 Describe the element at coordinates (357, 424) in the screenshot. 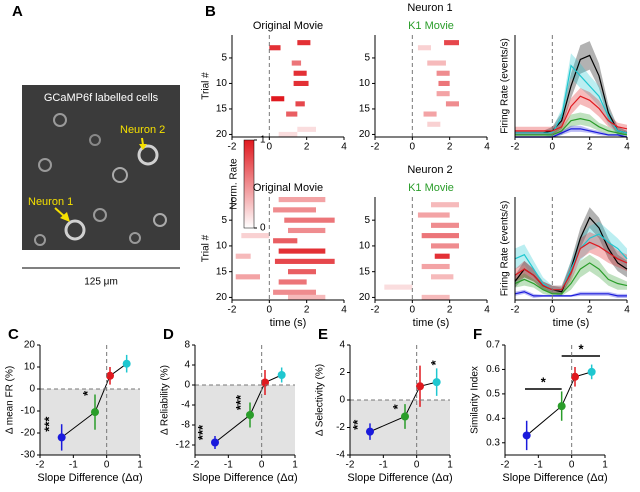

I see `significance-label: **` at that location.